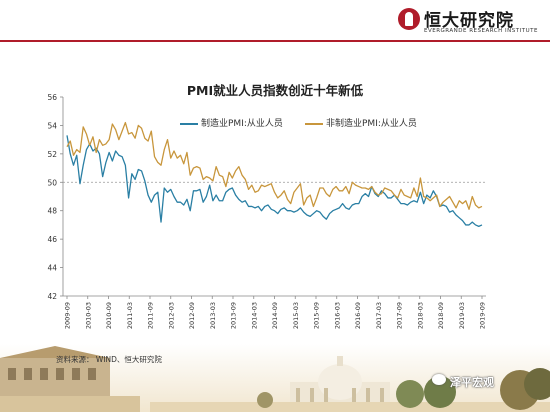 The height and width of the screenshot is (412, 550). I want to click on y-tick-label: 50, so click(52, 182).